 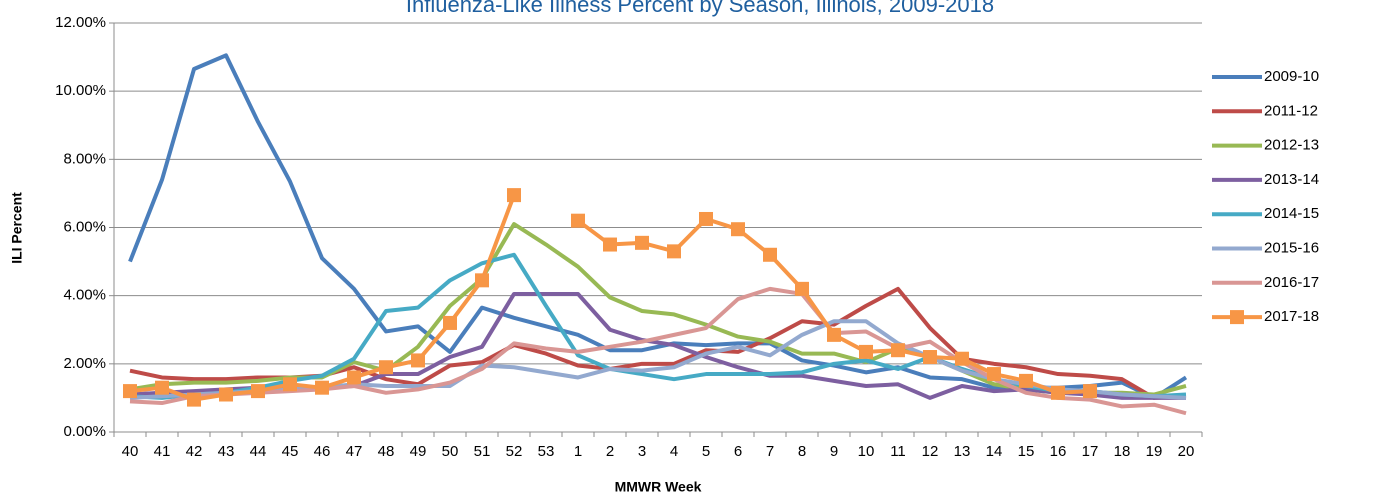 I want to click on legend-label: 2015-16, so click(x=1291, y=247).